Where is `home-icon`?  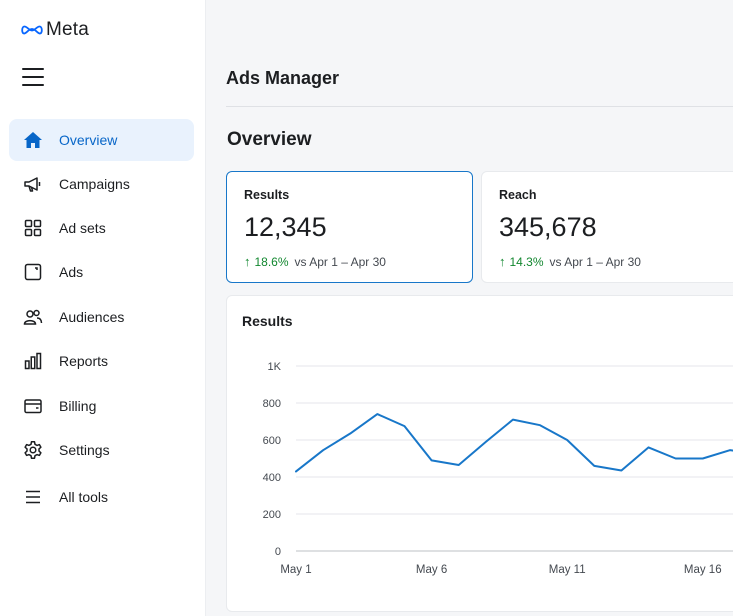 home-icon is located at coordinates (33, 140).